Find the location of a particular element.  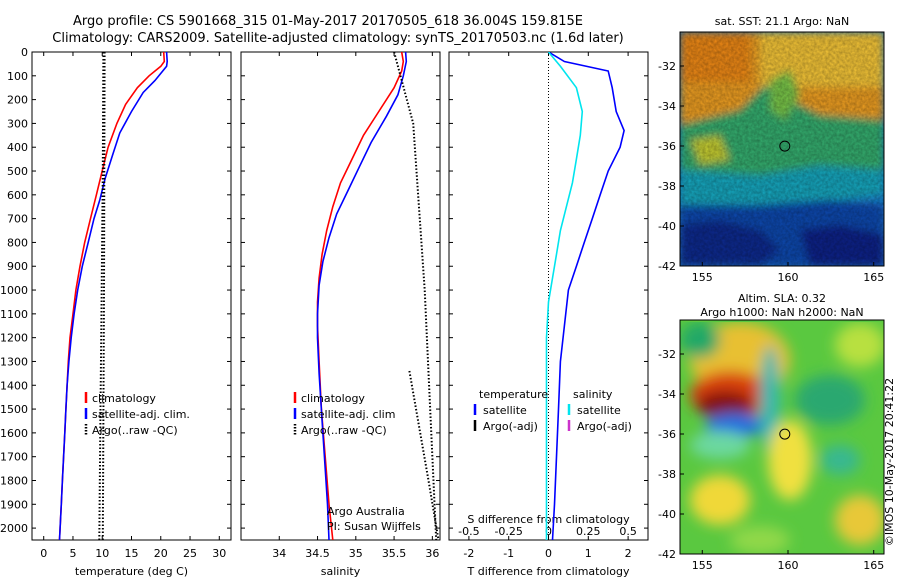

temperature-legend-label: climatology is located at coordinates (124, 398).